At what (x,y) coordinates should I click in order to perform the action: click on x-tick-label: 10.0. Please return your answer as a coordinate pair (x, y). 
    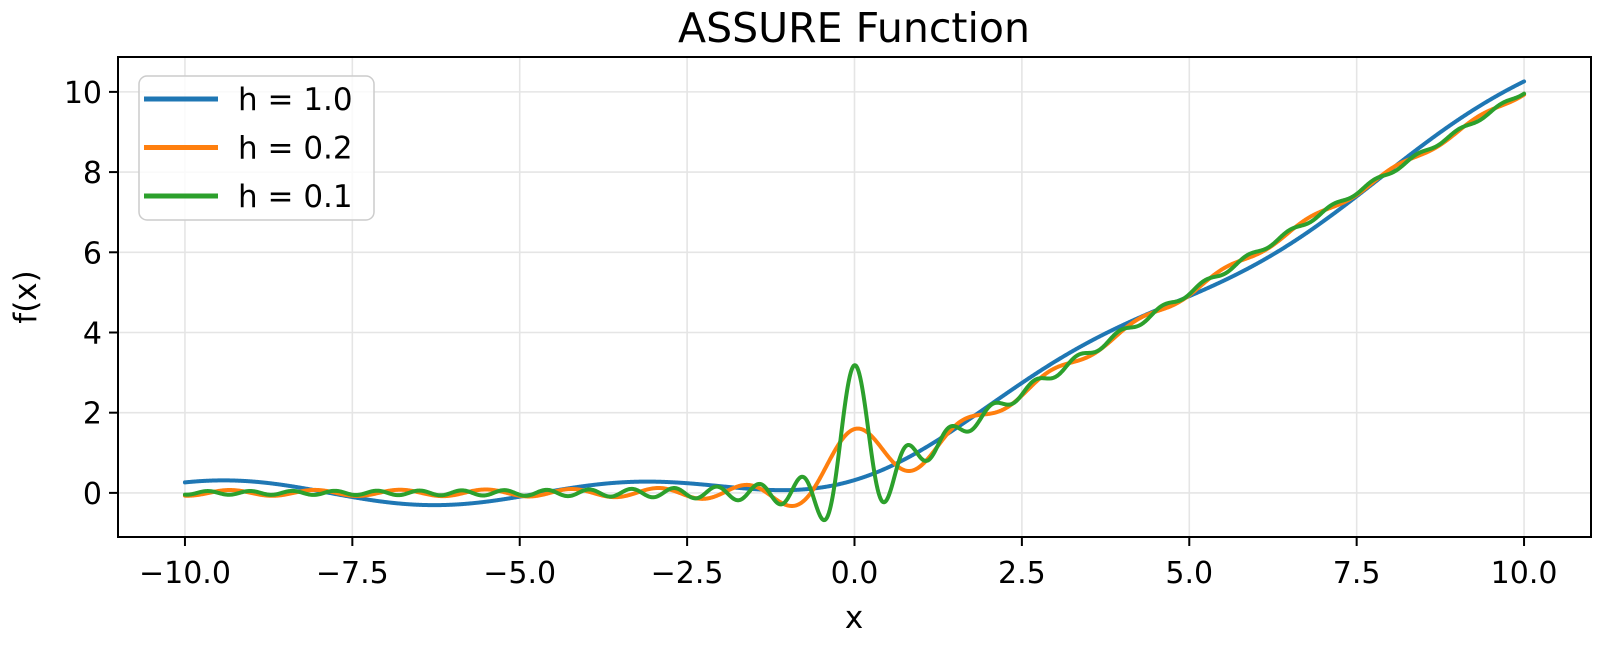
    Looking at the image, I should click on (1524, 573).